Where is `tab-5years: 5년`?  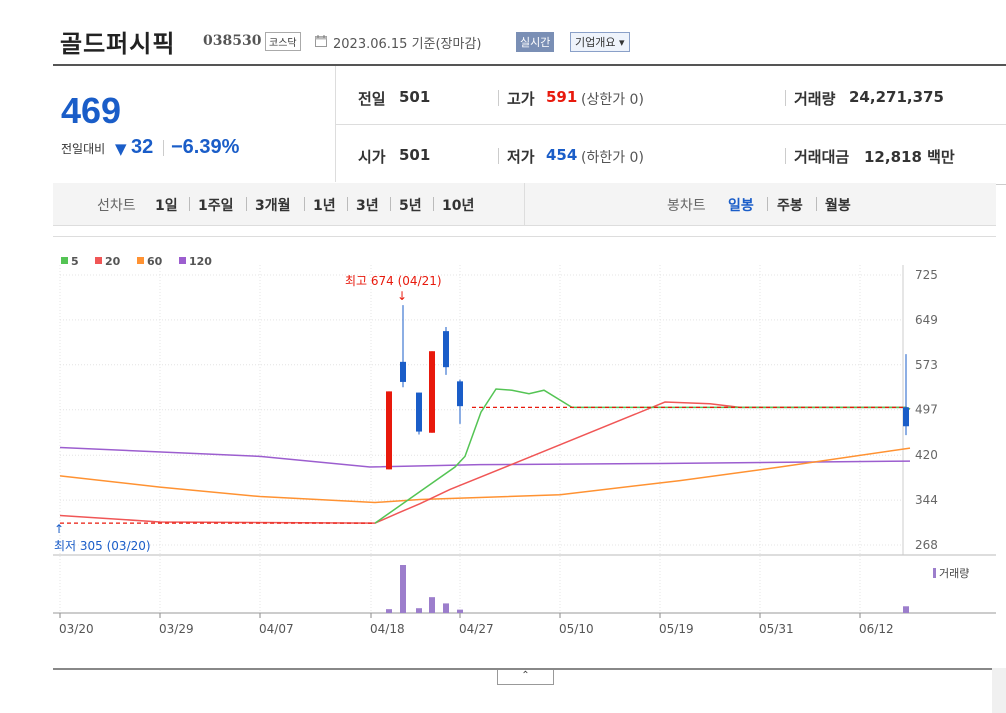 tab-5years: 5년 is located at coordinates (410, 206).